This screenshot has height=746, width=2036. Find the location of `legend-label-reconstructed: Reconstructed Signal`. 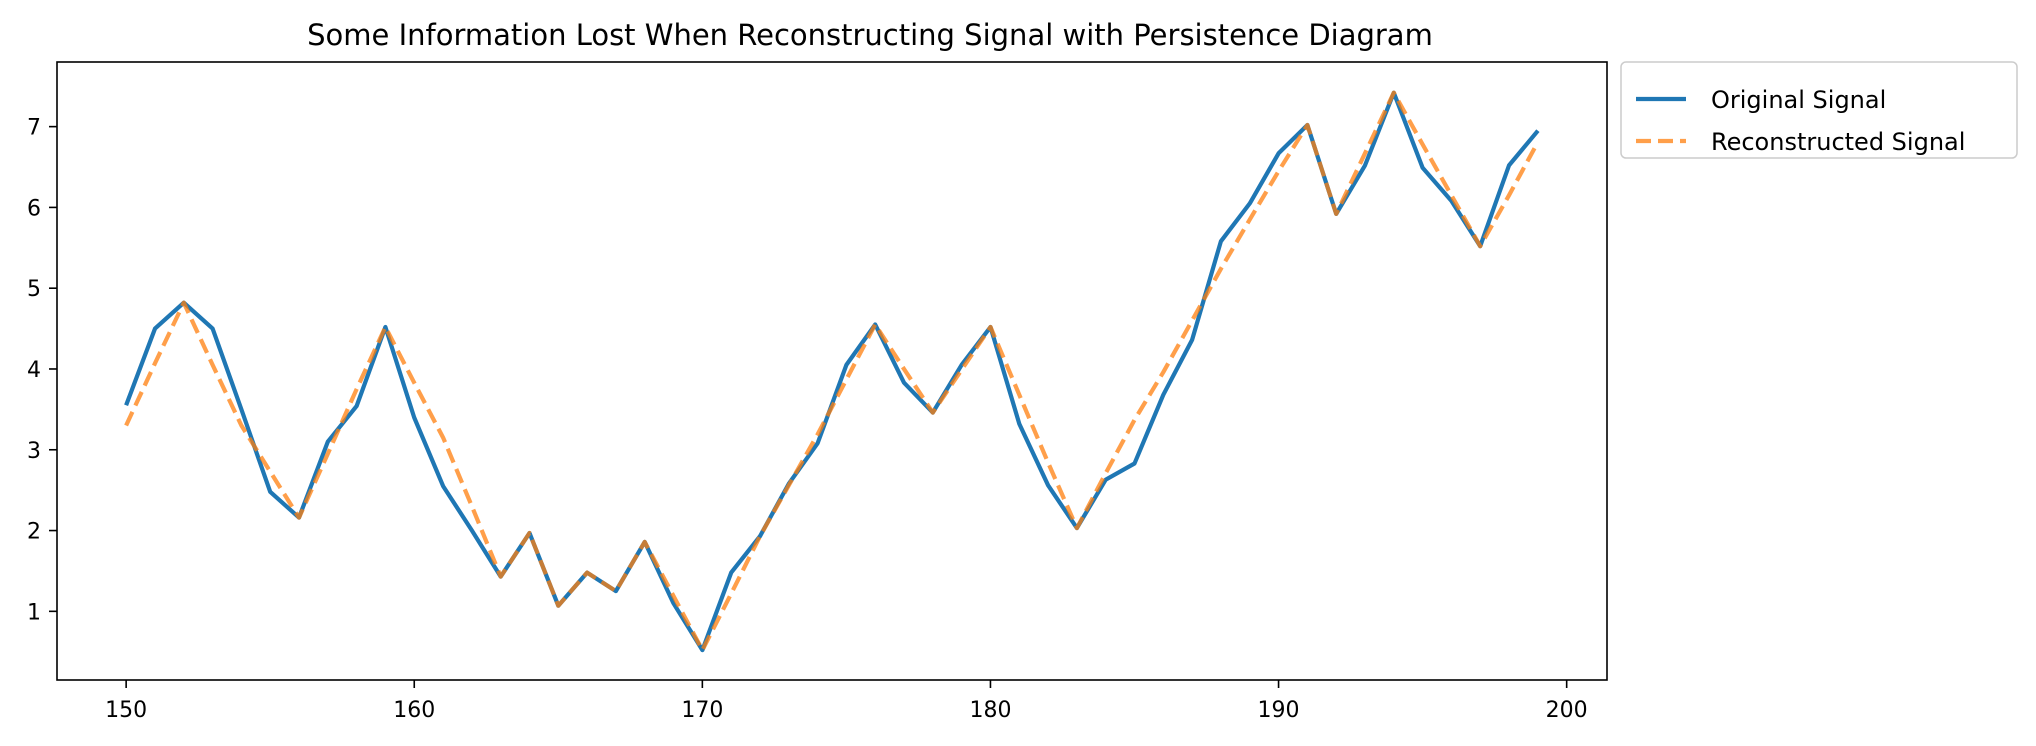

legend-label-reconstructed: Reconstructed Signal is located at coordinates (1838, 142).